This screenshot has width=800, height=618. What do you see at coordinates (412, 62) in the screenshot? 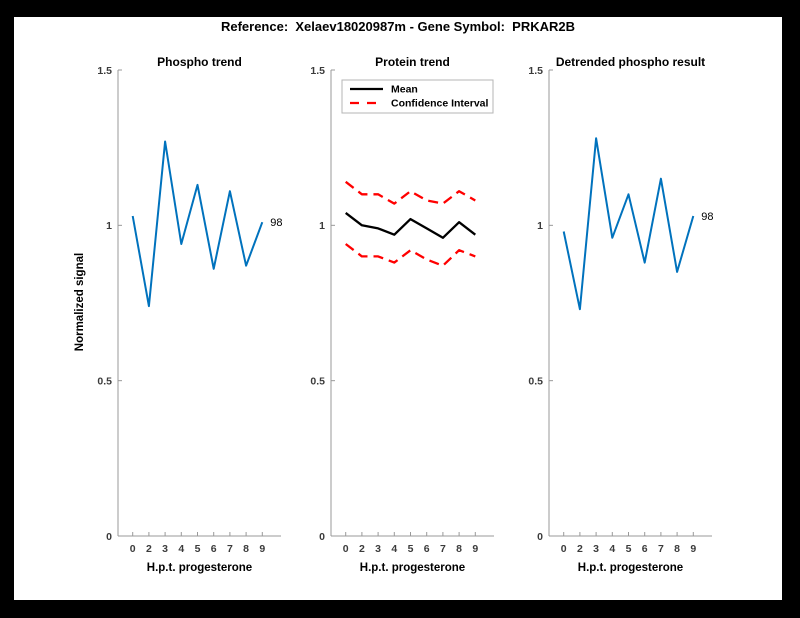
I see `panel-title: Protein trend` at bounding box center [412, 62].